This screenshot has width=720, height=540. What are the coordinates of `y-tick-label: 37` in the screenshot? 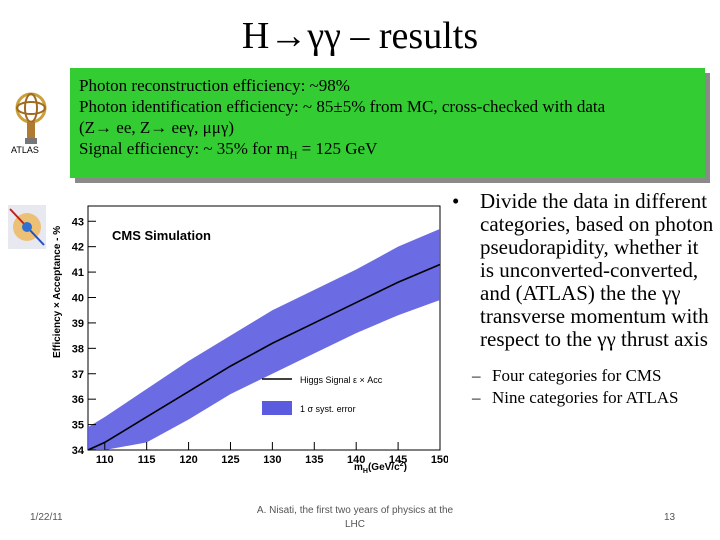 It's located at (78, 375).